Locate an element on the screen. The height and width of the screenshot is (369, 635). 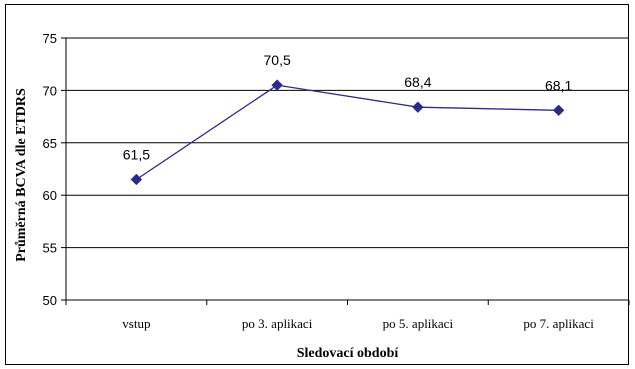
data-label: 61,5 is located at coordinates (136, 154).